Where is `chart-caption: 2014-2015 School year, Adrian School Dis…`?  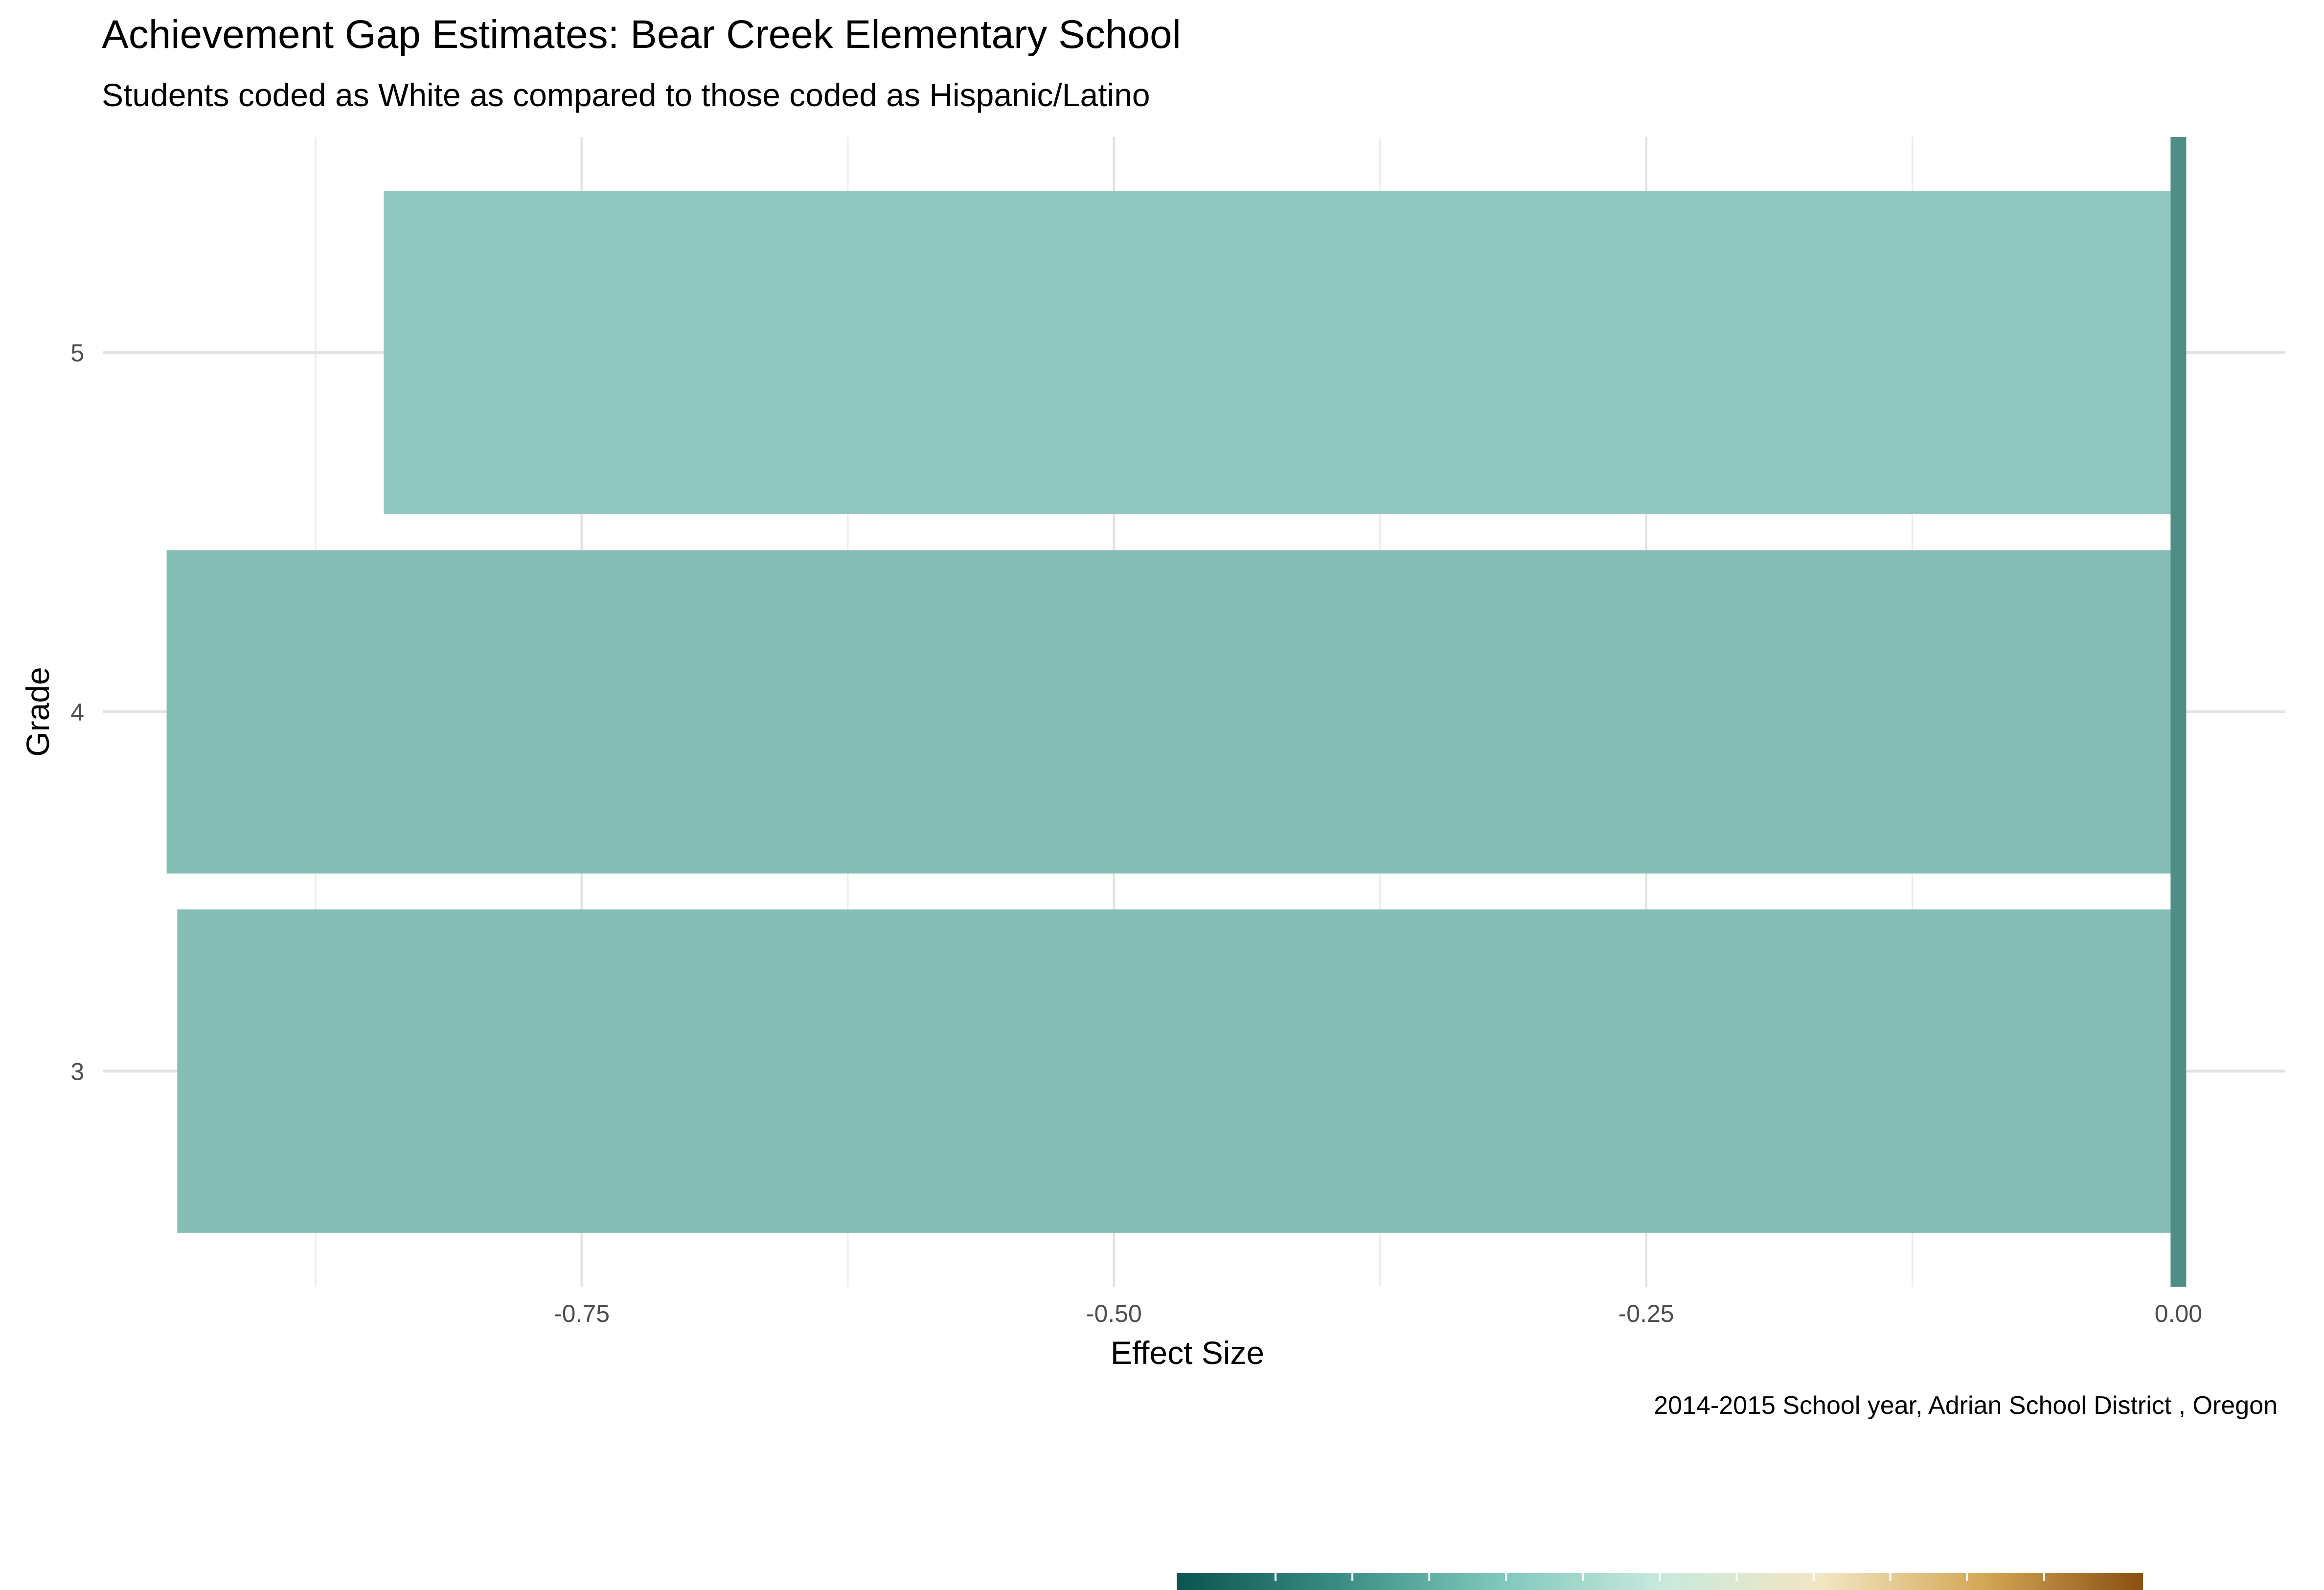 chart-caption: 2014-2015 School year, Adrian School Dis… is located at coordinates (1966, 1405).